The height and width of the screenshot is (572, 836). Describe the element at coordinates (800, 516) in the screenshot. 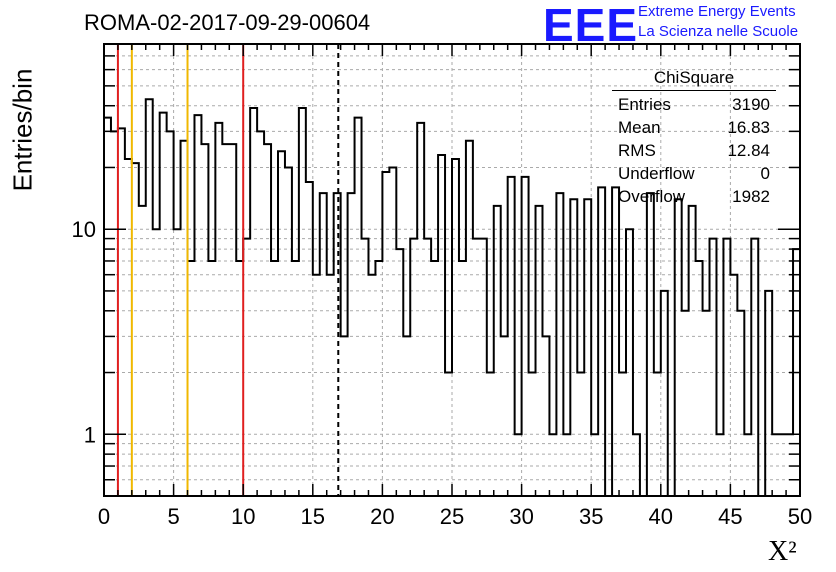

I see `x-tick-label: 50` at that location.